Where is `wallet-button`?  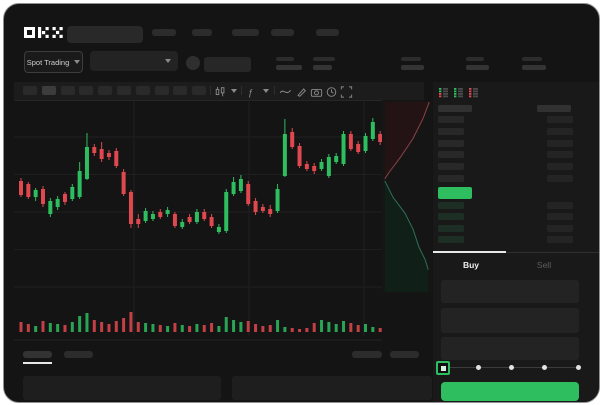
wallet-button is located at coordinates (227, 64).